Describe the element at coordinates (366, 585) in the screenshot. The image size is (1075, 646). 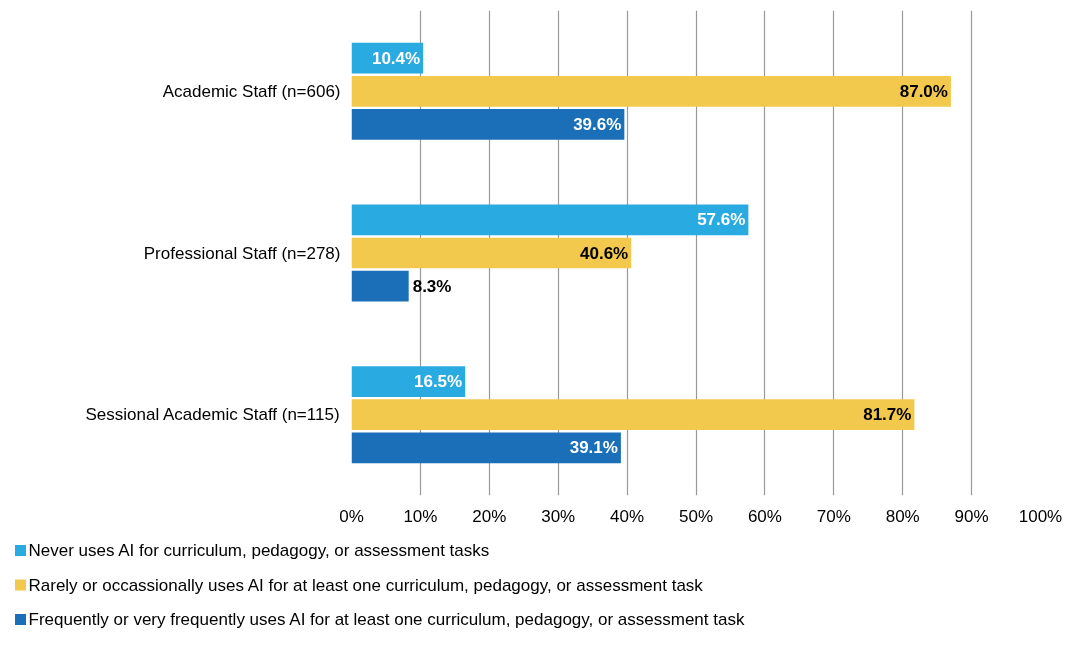
I see `legend-label: Rarely or occassionally uses AI for at least one curriculum, pedagogy, or assessment task` at that location.